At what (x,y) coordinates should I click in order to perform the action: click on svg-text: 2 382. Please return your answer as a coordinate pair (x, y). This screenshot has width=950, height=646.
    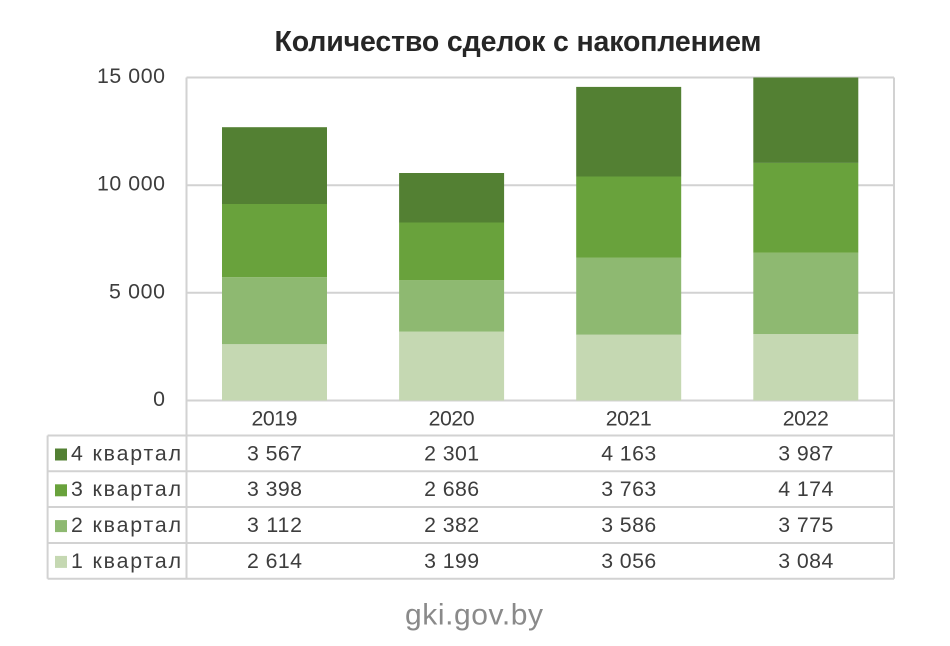
    Looking at the image, I should click on (451, 525).